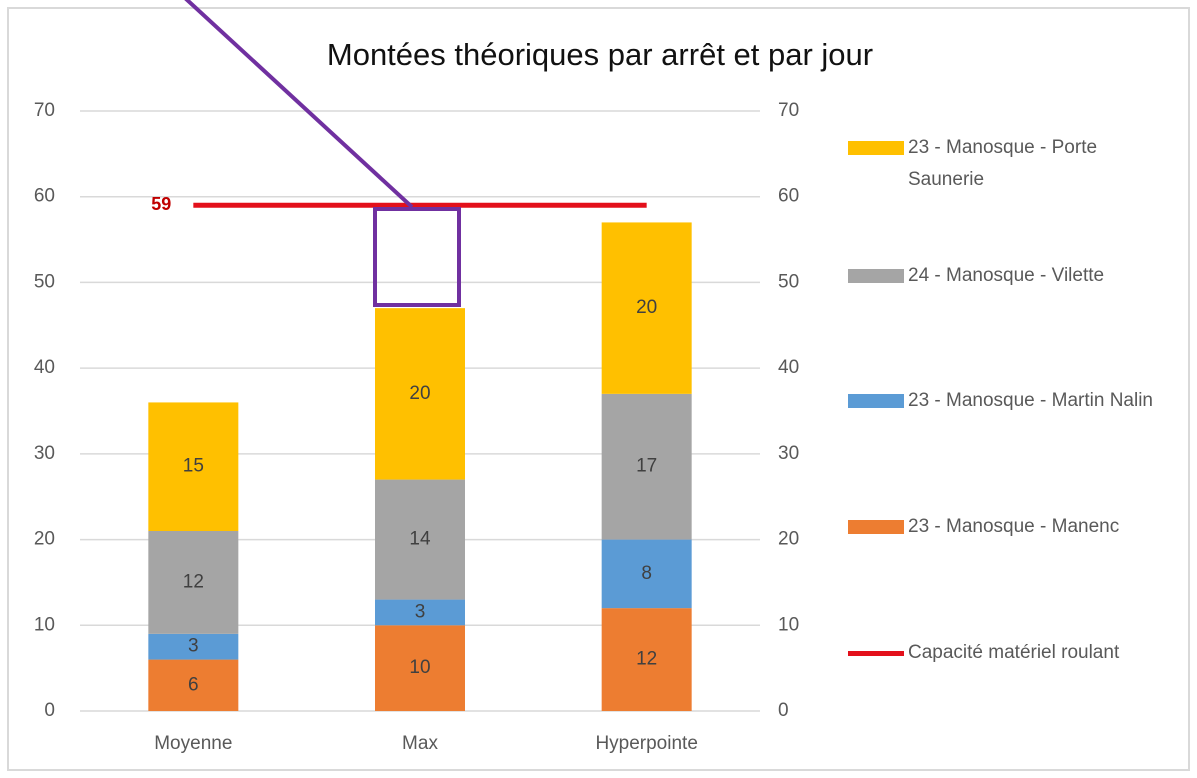 This screenshot has height=778, width=1197. I want to click on legend-item: Capacité matériel roulant, so click(1013, 653).